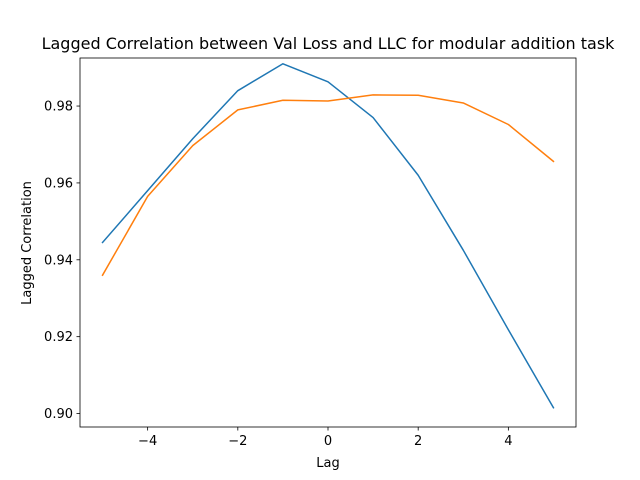  I want to click on y-tick-label: 0.98, so click(58, 107).